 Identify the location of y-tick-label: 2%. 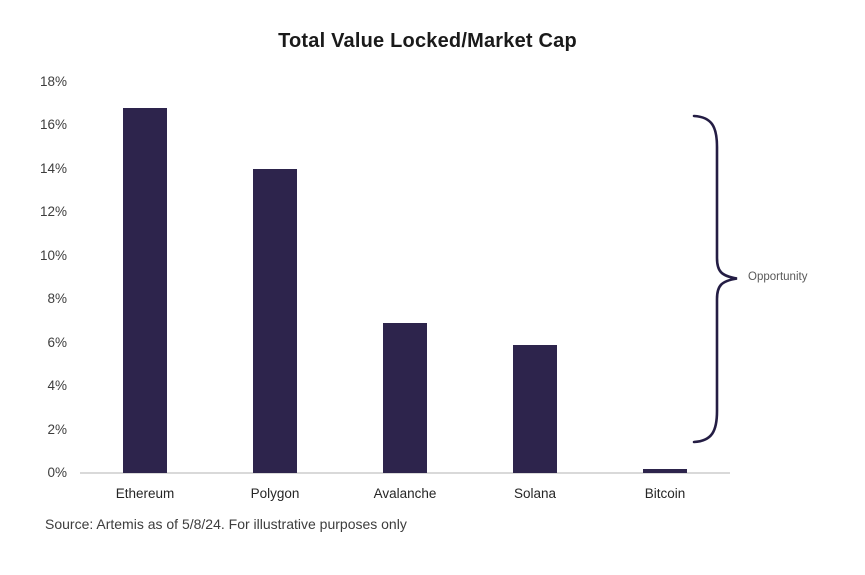
(57, 429).